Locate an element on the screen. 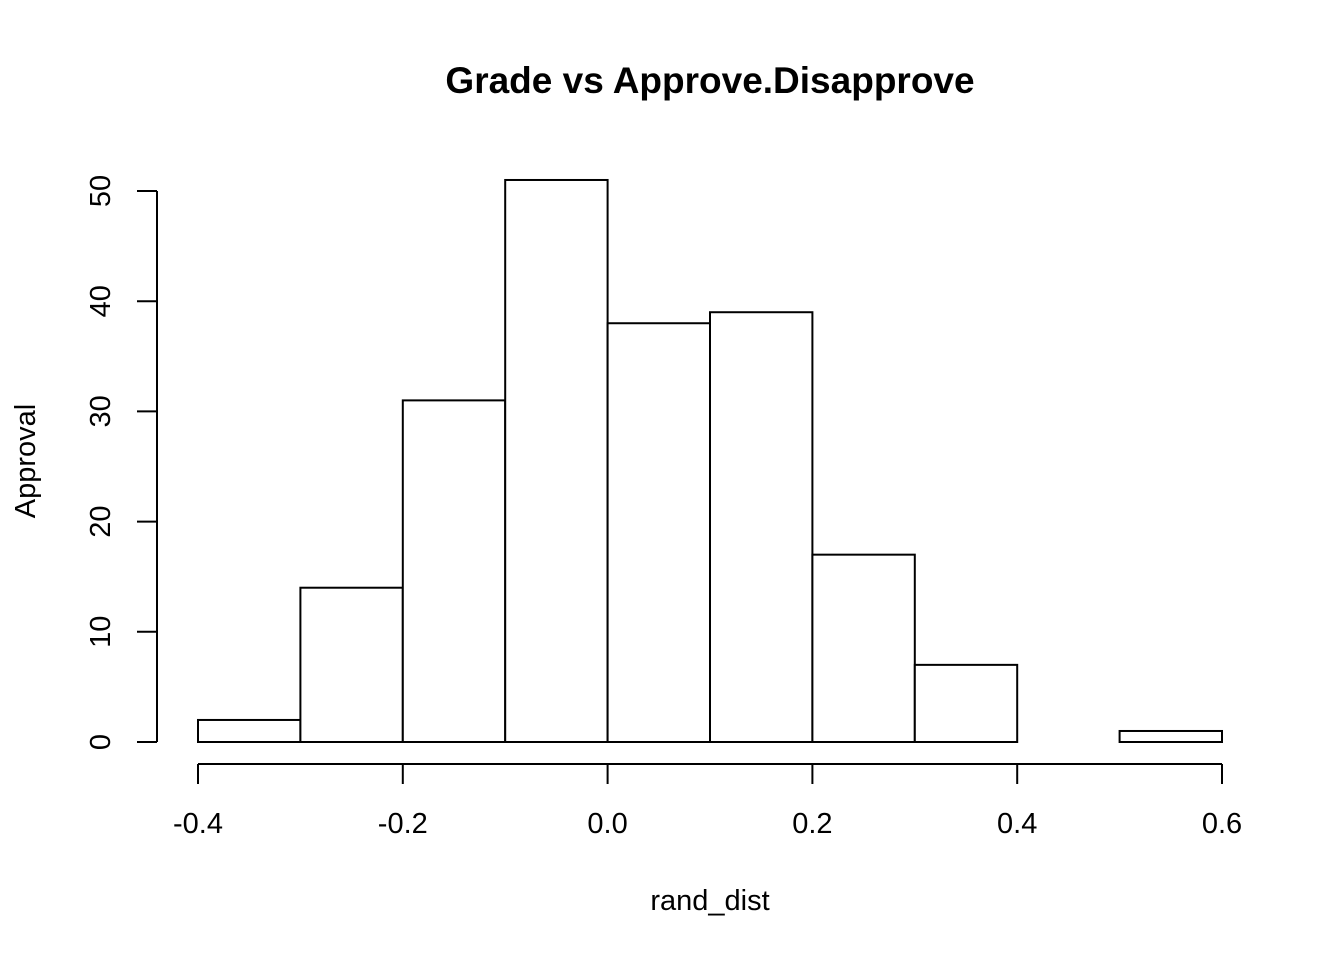  y-tick-label: 30 is located at coordinates (101, 411).